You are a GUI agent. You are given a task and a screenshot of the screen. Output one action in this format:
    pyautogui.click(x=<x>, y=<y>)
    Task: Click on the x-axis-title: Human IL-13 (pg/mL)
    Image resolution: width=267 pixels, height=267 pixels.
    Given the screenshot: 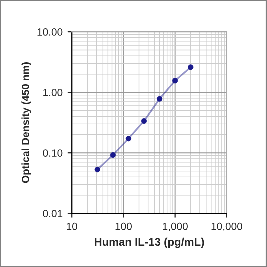 What is the action you would take?
    pyautogui.click(x=149, y=243)
    